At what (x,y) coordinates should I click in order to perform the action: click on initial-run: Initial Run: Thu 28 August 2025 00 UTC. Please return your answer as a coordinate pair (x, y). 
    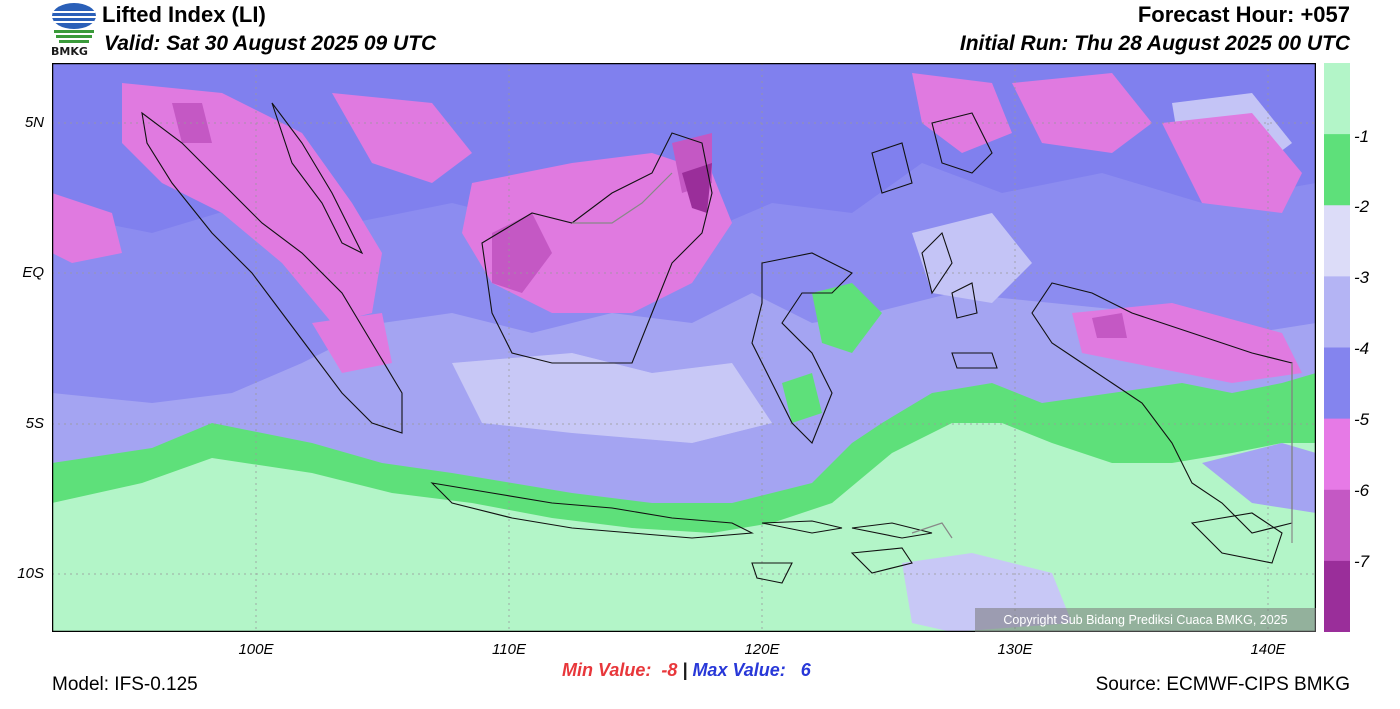
    Looking at the image, I should click on (1154, 43).